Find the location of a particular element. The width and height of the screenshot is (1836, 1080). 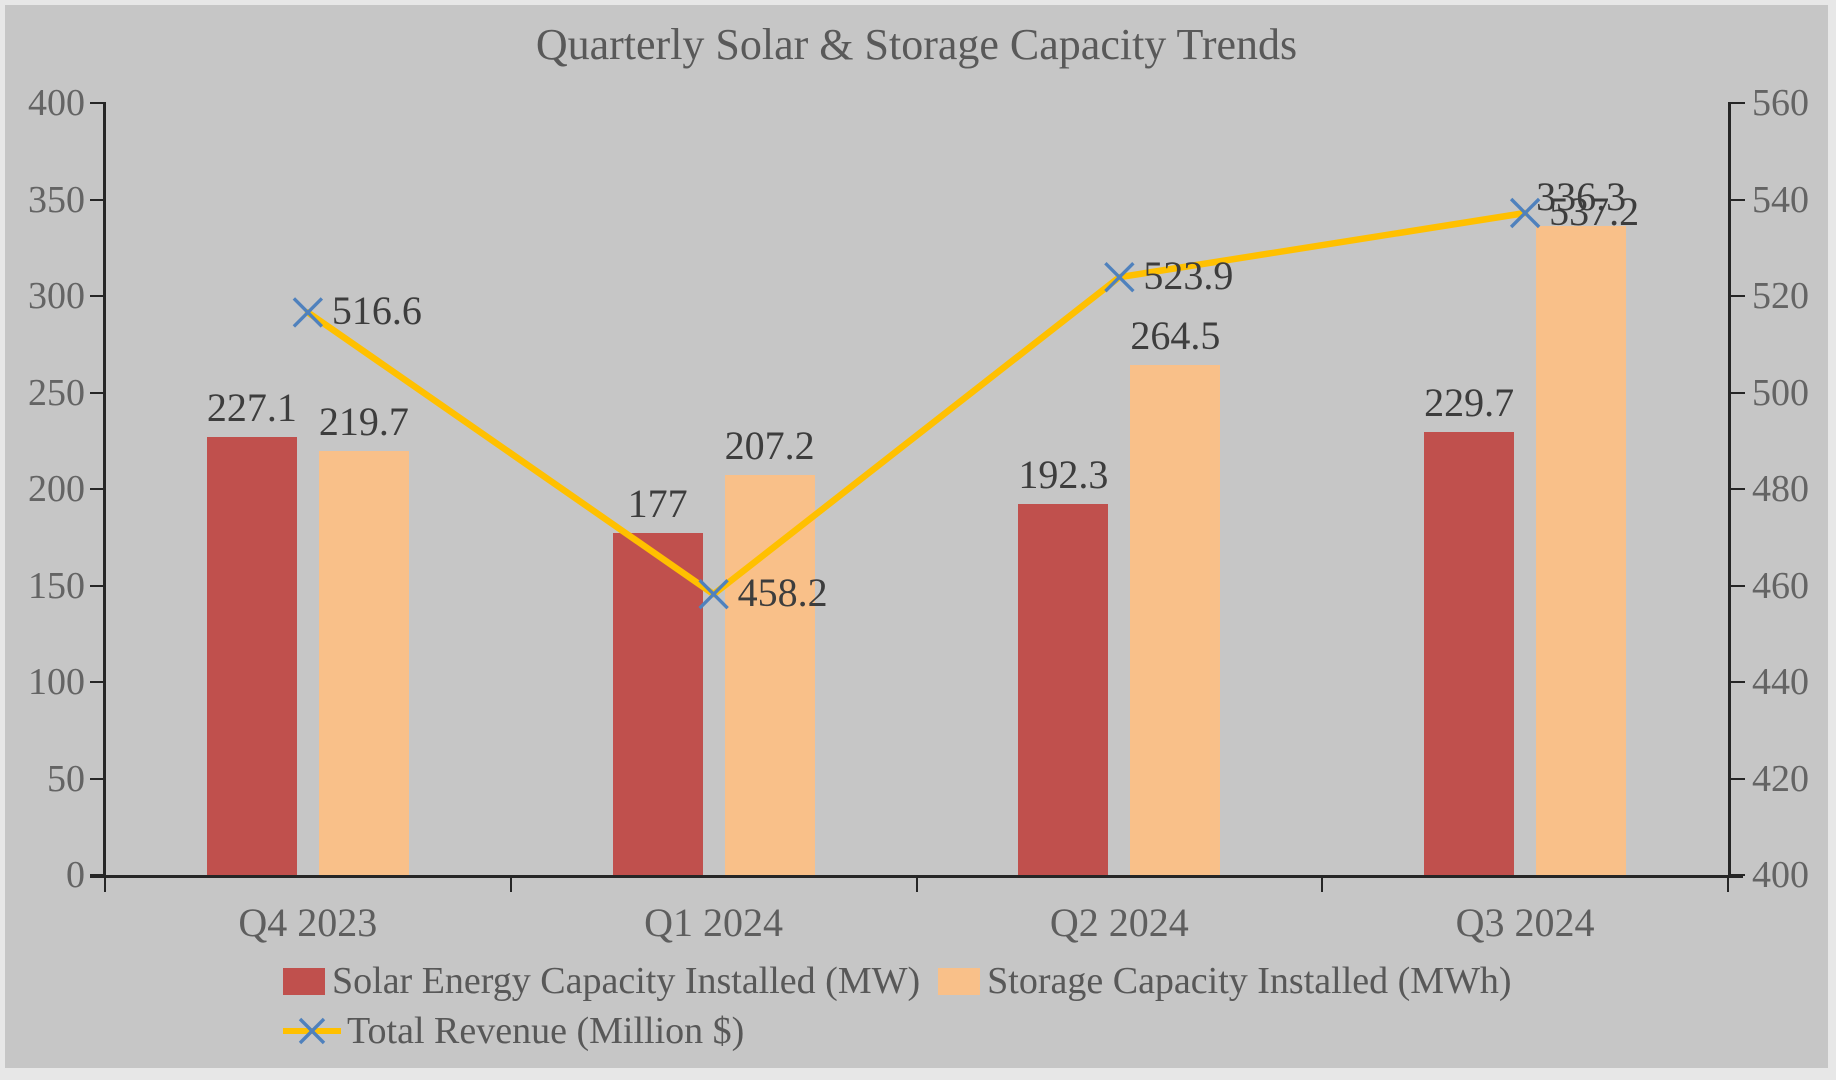

left-axis-tick-label: 350 is located at coordinates (56, 199).